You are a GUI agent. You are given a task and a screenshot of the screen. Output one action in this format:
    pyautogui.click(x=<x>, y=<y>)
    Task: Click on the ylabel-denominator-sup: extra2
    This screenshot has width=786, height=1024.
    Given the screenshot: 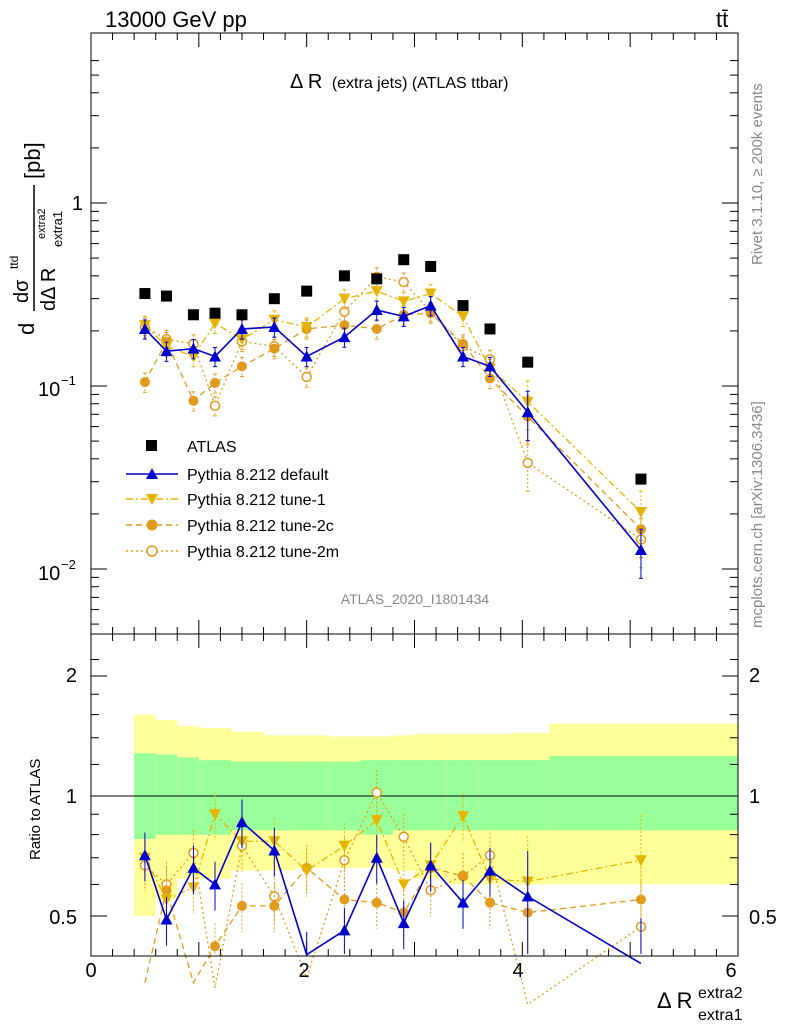 What is the action you would take?
    pyautogui.click(x=42, y=223)
    